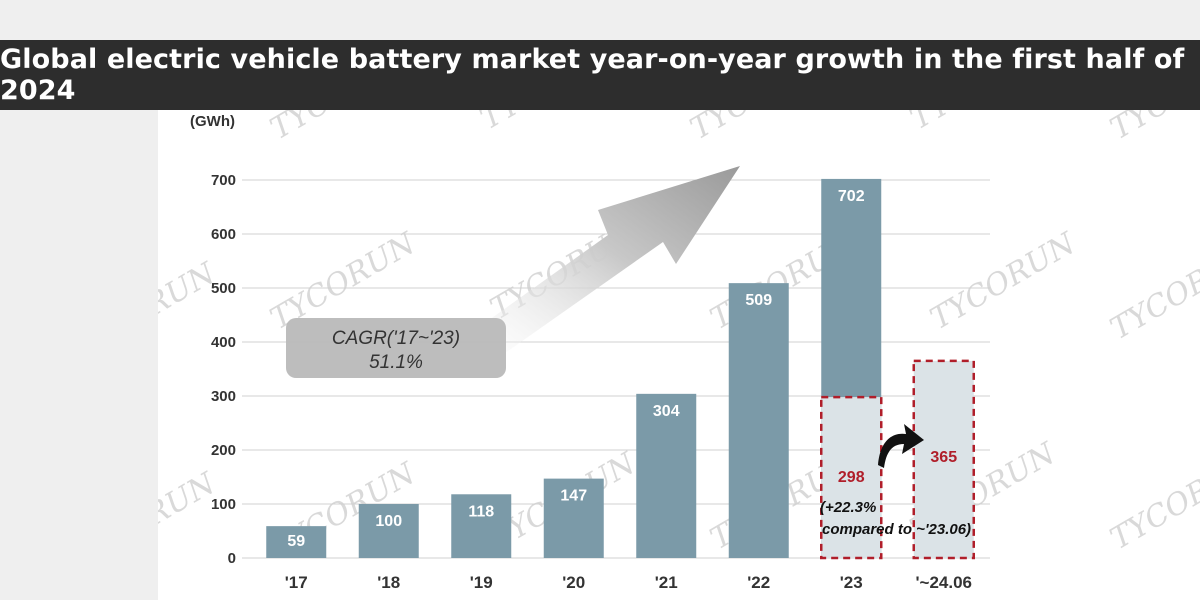  Describe the element at coordinates (758, 582) in the screenshot. I see `x-tick-label: '22` at that location.